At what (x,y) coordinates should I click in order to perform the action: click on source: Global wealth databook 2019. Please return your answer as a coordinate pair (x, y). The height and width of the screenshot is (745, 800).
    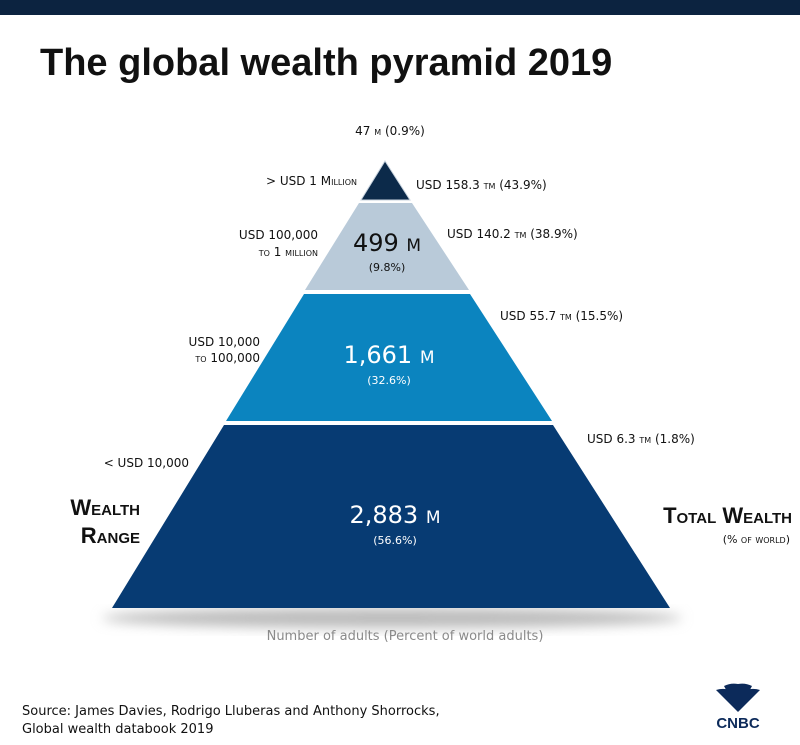
    Looking at the image, I should click on (117, 729).